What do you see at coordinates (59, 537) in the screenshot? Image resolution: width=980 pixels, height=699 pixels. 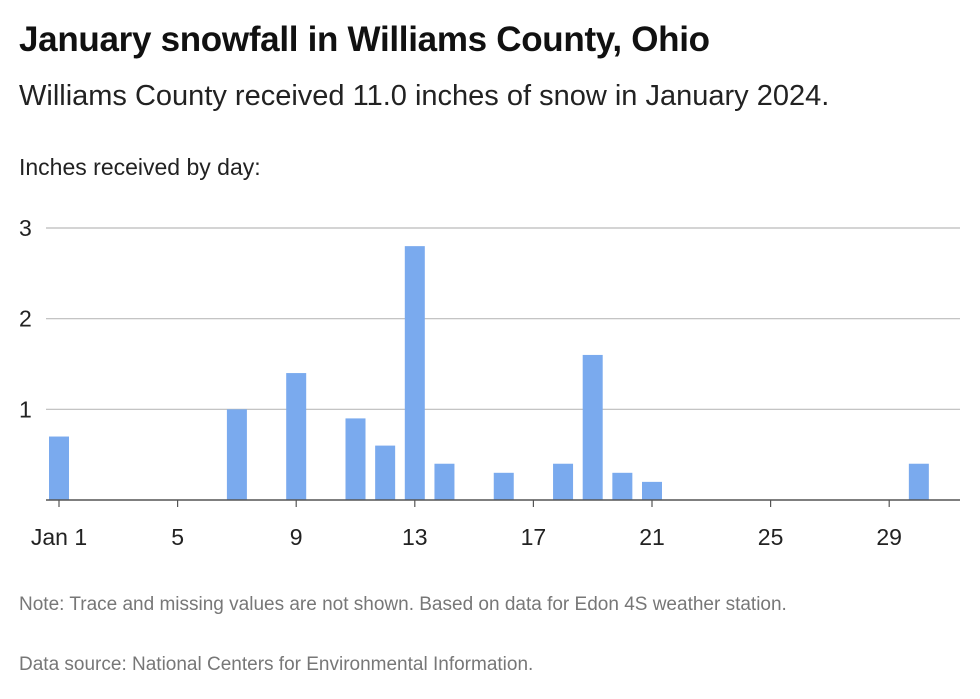 I see `x-tick-label: Jan 1` at bounding box center [59, 537].